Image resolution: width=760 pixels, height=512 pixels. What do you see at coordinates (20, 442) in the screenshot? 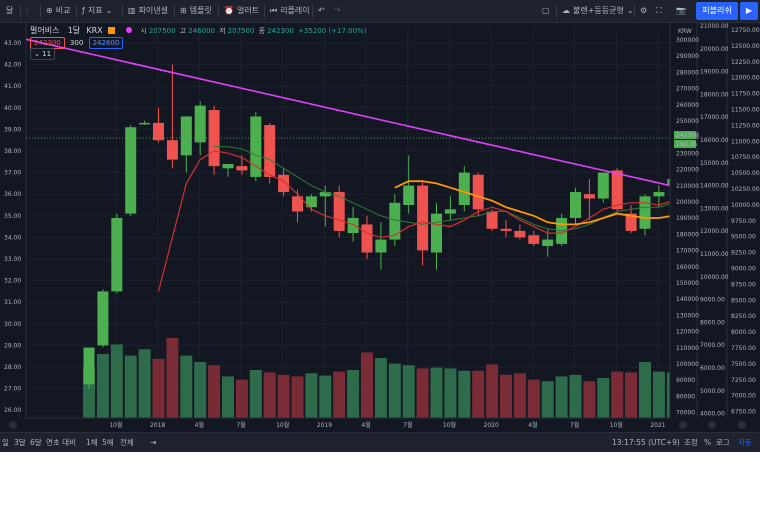
I see `range-3m-button: 3달` at bounding box center [20, 442].